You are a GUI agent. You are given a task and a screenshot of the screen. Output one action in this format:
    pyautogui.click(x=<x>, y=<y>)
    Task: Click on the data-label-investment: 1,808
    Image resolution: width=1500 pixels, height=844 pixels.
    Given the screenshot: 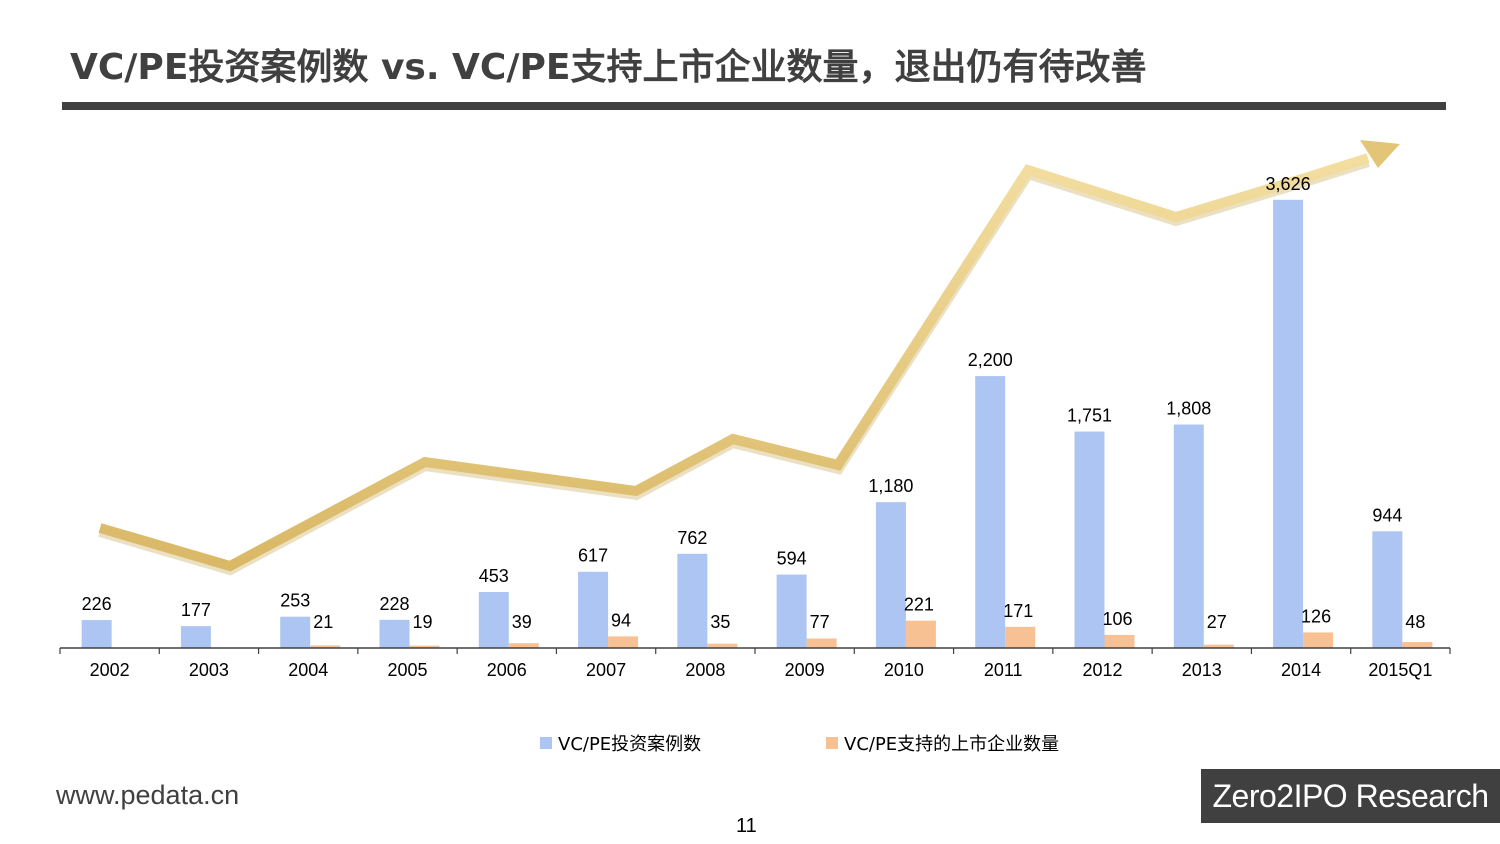 What is the action you would take?
    pyautogui.click(x=1188, y=409)
    